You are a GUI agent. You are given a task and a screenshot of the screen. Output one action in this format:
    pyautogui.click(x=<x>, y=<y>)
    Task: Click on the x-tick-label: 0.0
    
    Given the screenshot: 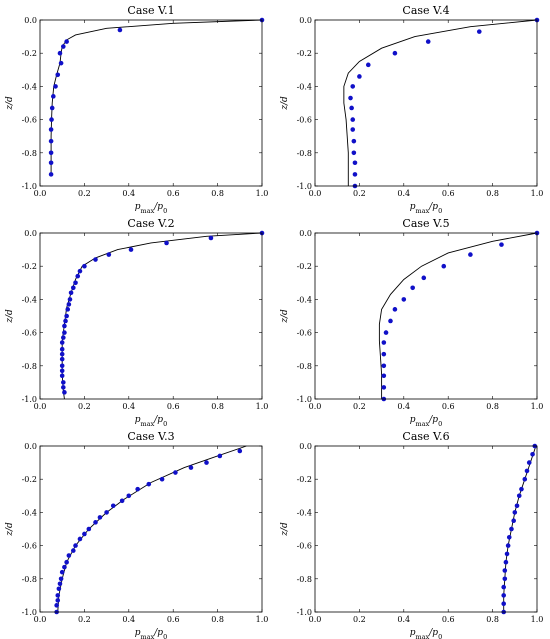 What is the action you would take?
    pyautogui.click(x=40, y=193)
    